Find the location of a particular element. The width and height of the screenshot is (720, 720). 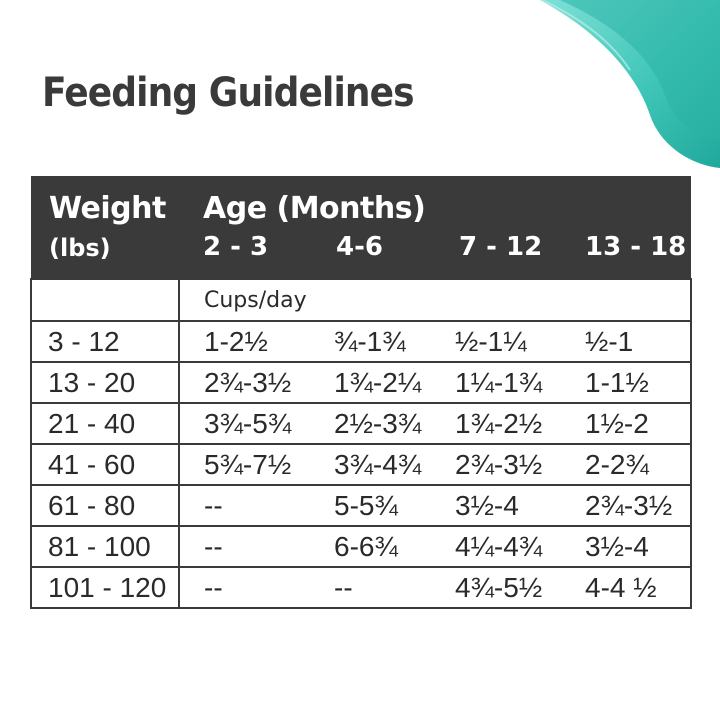

value-cell: 3¾-5¾ is located at coordinates (242, 424).